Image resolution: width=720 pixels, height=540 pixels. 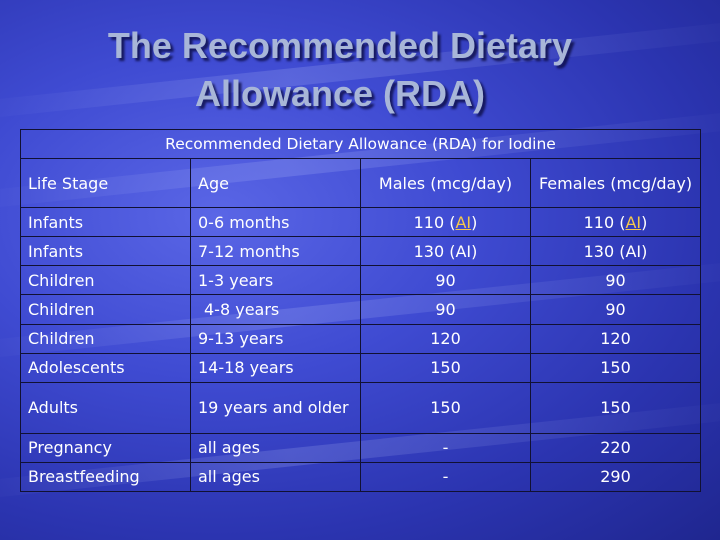 I want to click on cell-males: 110 (AI), so click(x=445, y=222).